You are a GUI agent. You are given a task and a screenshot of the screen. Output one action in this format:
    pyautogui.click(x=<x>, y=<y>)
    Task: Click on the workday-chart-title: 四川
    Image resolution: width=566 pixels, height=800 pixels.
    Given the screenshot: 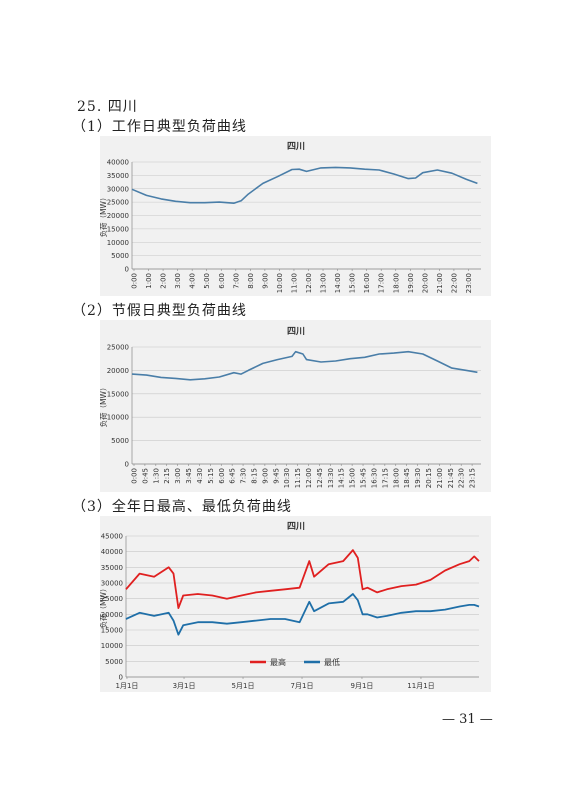 What is the action you would take?
    pyautogui.click(x=296, y=146)
    